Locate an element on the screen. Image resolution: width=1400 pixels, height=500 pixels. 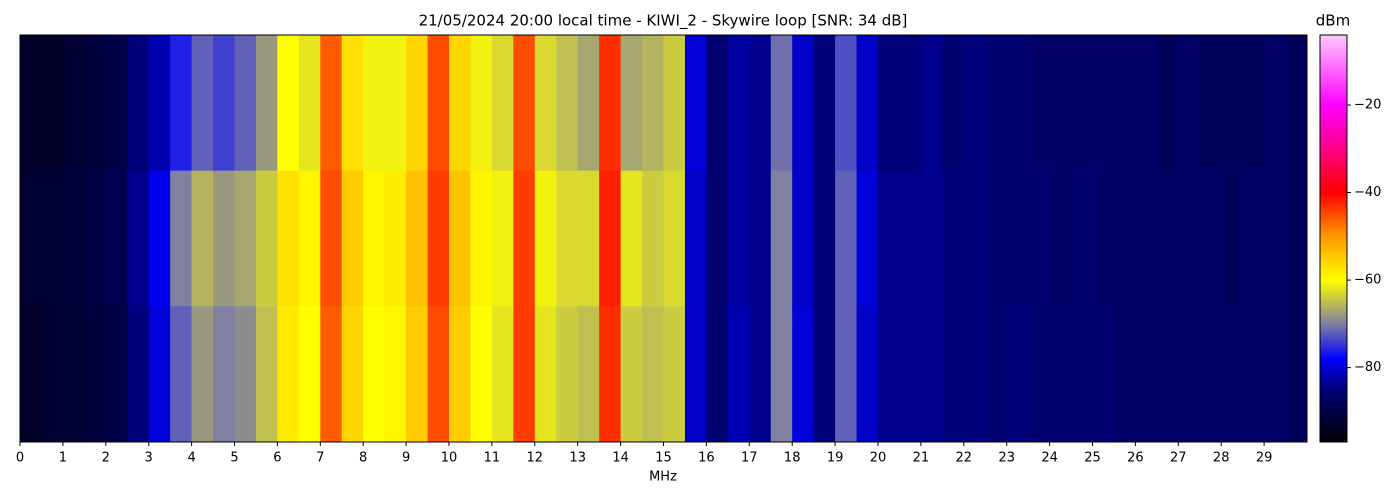
x-tick-label: 22 is located at coordinates (964, 458).